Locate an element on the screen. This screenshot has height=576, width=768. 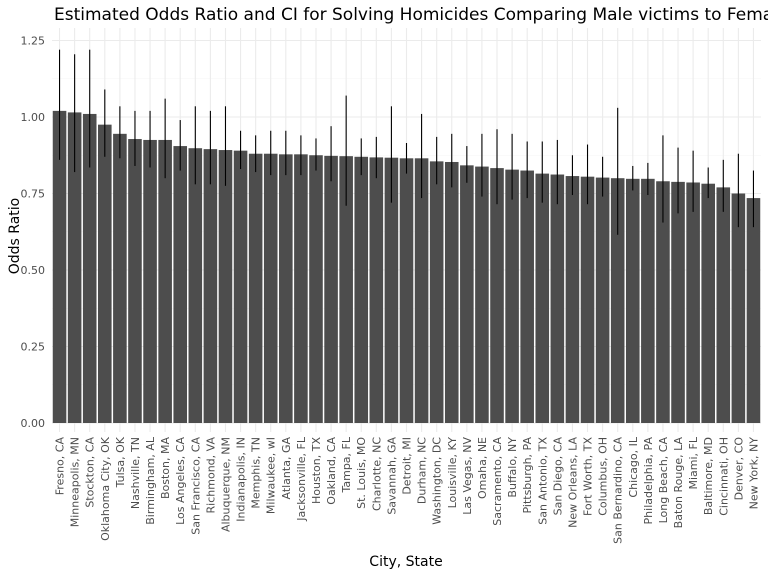
x-tick-label: Memphis, TN is located at coordinates (256, 473).